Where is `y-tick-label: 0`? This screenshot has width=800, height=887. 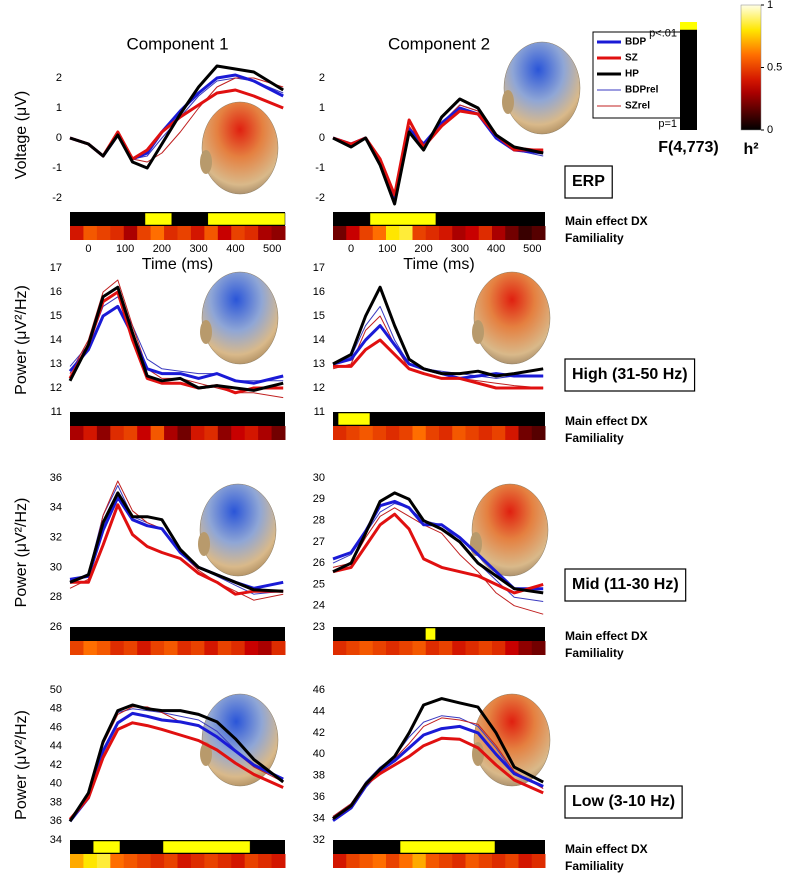 y-tick-label: 0 is located at coordinates (59, 138).